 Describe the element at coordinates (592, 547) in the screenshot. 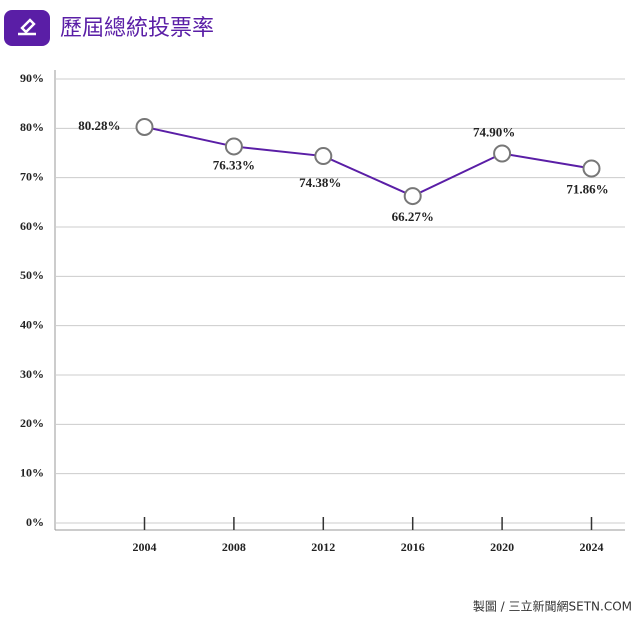

I see `x-tick-label: 2024` at that location.